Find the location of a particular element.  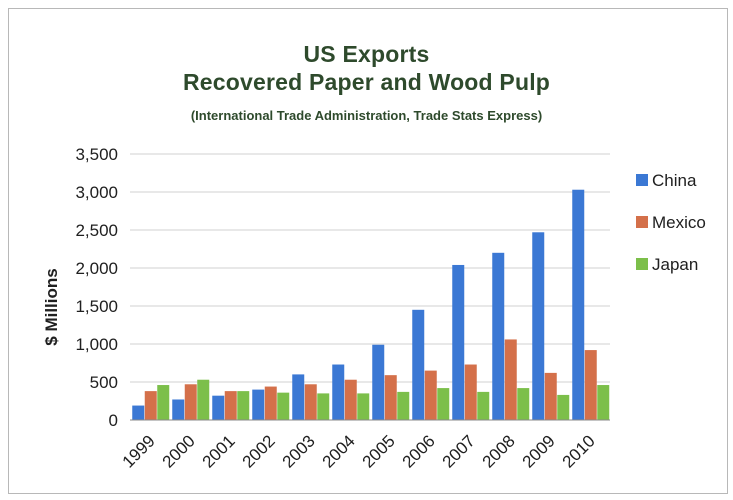

bar-china-2004 is located at coordinates (338, 392).